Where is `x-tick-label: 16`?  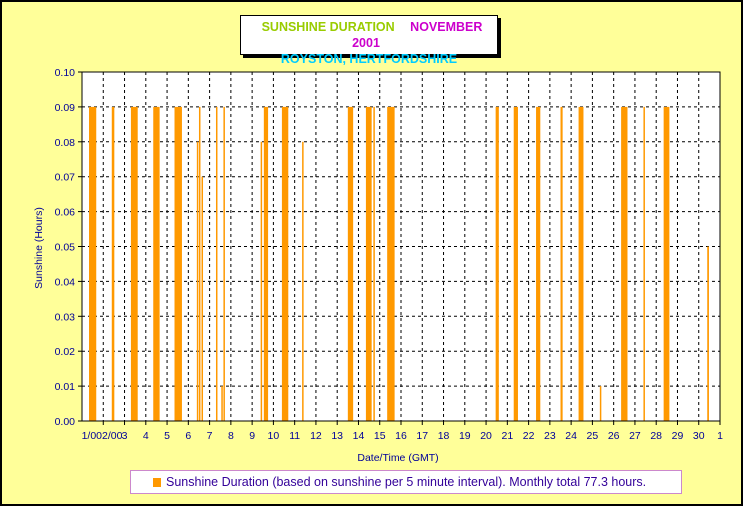
x-tick-label: 16 is located at coordinates (401, 436).